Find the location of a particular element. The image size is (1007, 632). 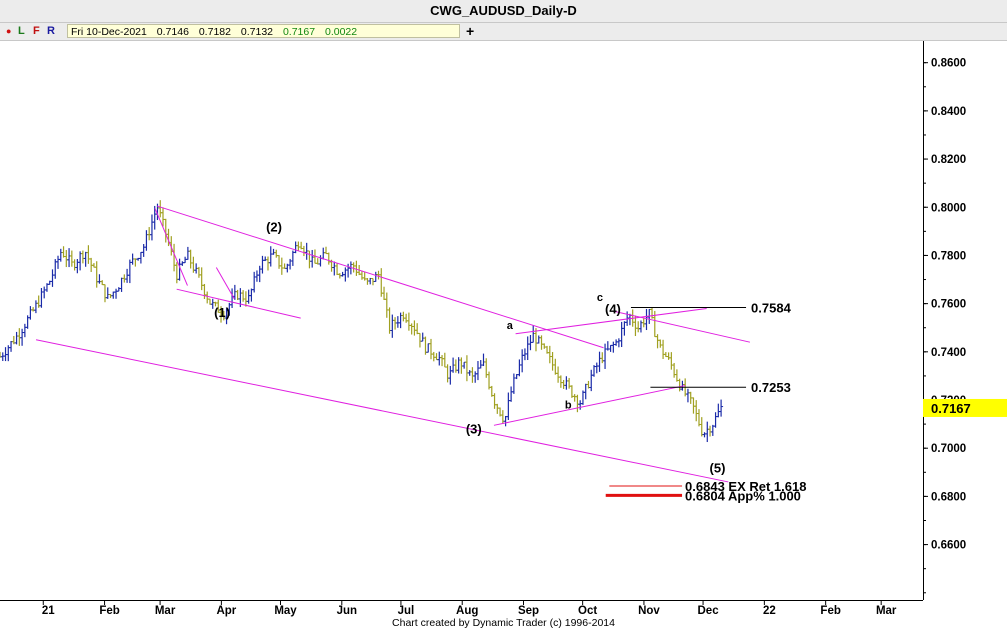

wave-label: (3) is located at coordinates (474, 429).